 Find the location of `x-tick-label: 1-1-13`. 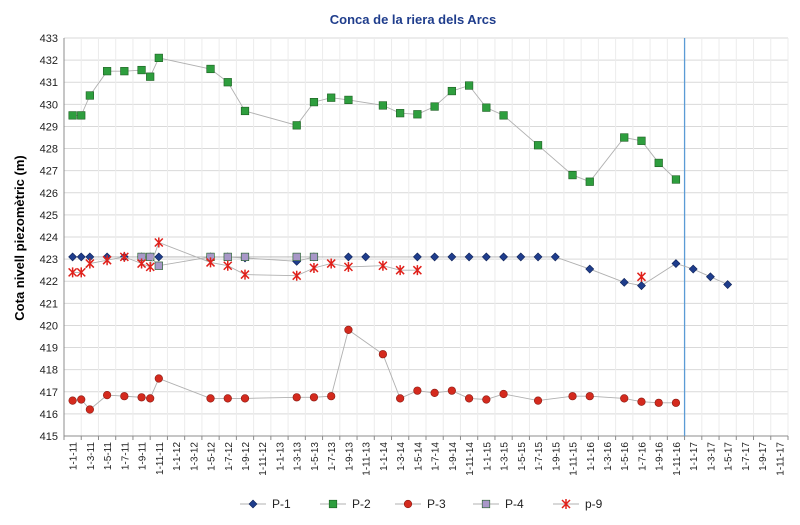

x-tick-label: 1-1-13 is located at coordinates (280, 456).